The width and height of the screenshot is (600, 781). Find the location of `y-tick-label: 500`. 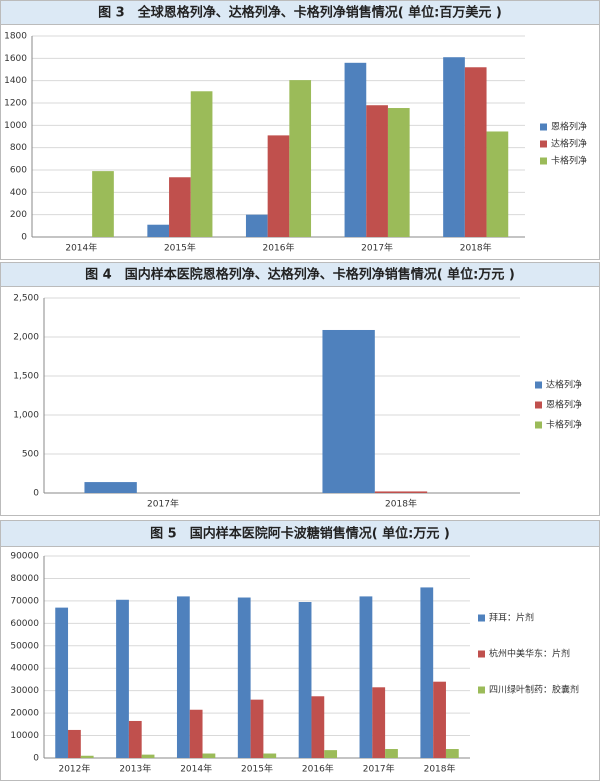

y-tick-label: 500 is located at coordinates (30, 455).